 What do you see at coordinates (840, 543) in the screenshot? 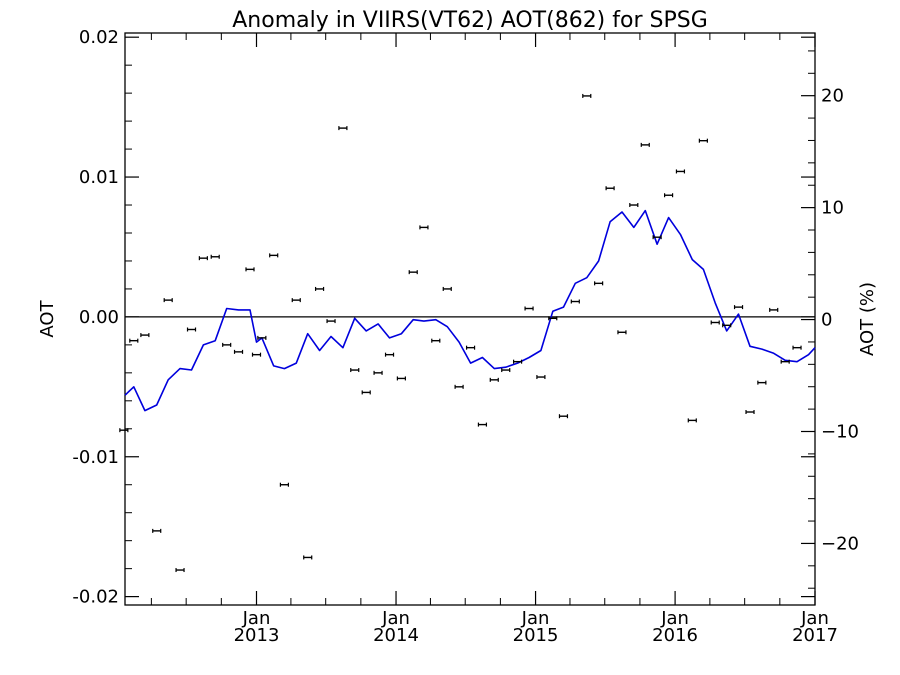
I see `y2-tick-label: −20` at bounding box center [840, 543].